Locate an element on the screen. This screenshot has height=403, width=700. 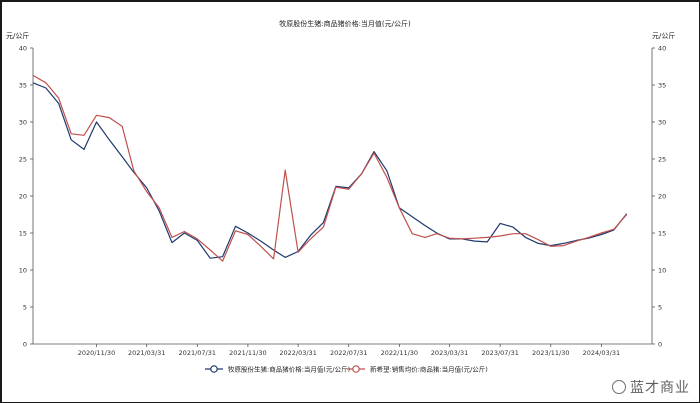
x-tick-label: 2022/07/31 is located at coordinates (348, 353).